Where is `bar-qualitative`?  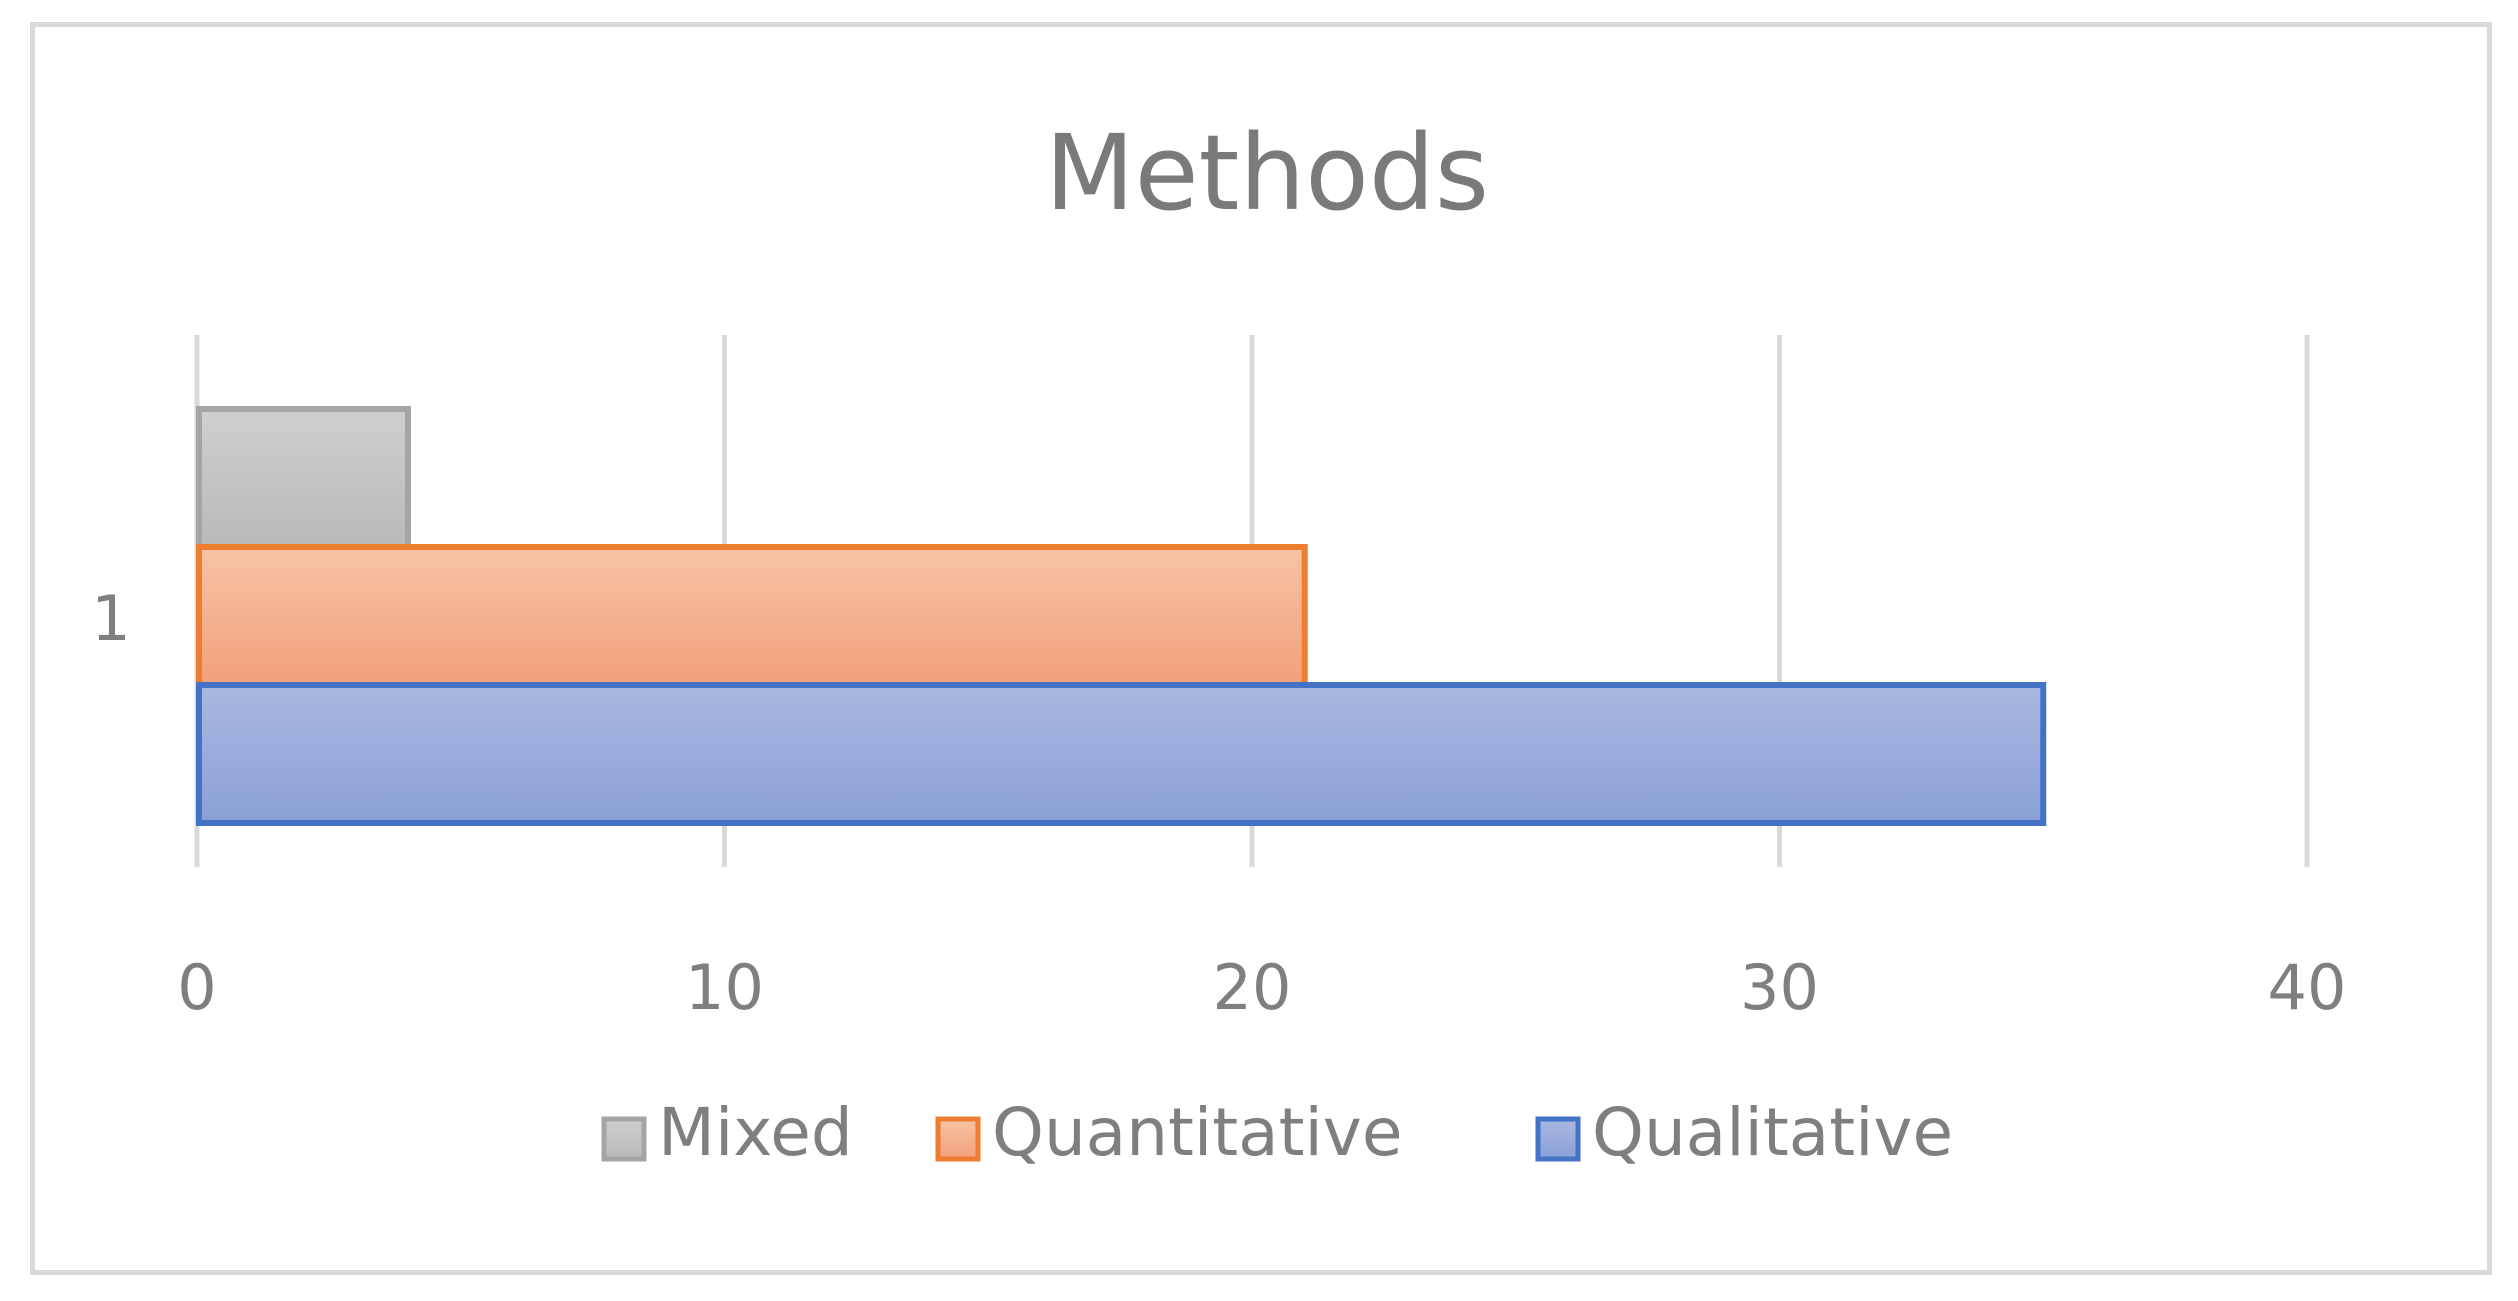 bar-qualitative is located at coordinates (1121, 754).